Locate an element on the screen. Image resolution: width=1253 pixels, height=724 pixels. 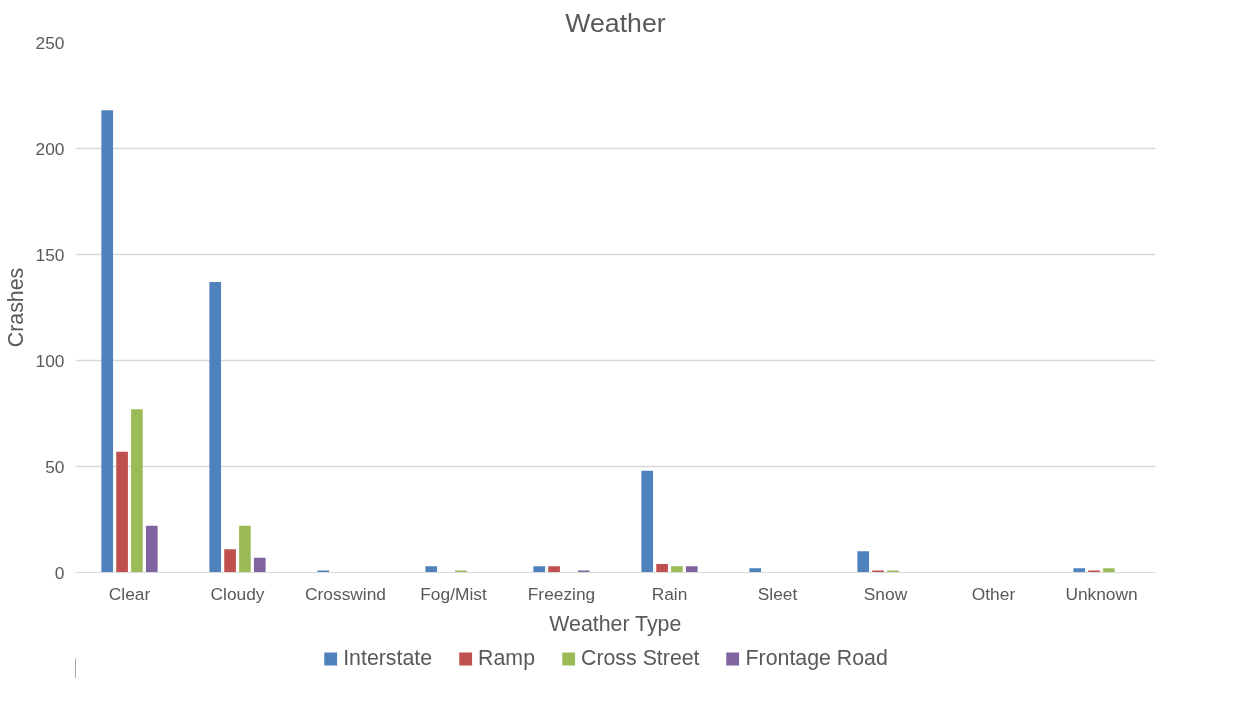
x-tick-label: Snow is located at coordinates (885, 593).